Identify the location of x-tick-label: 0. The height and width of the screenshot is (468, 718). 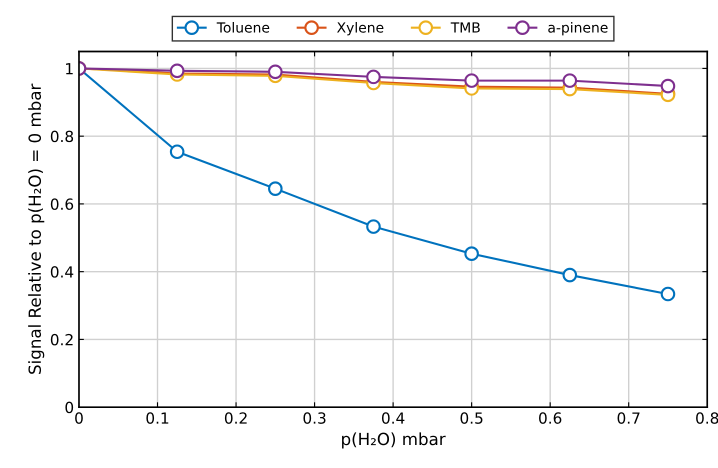
(79, 418).